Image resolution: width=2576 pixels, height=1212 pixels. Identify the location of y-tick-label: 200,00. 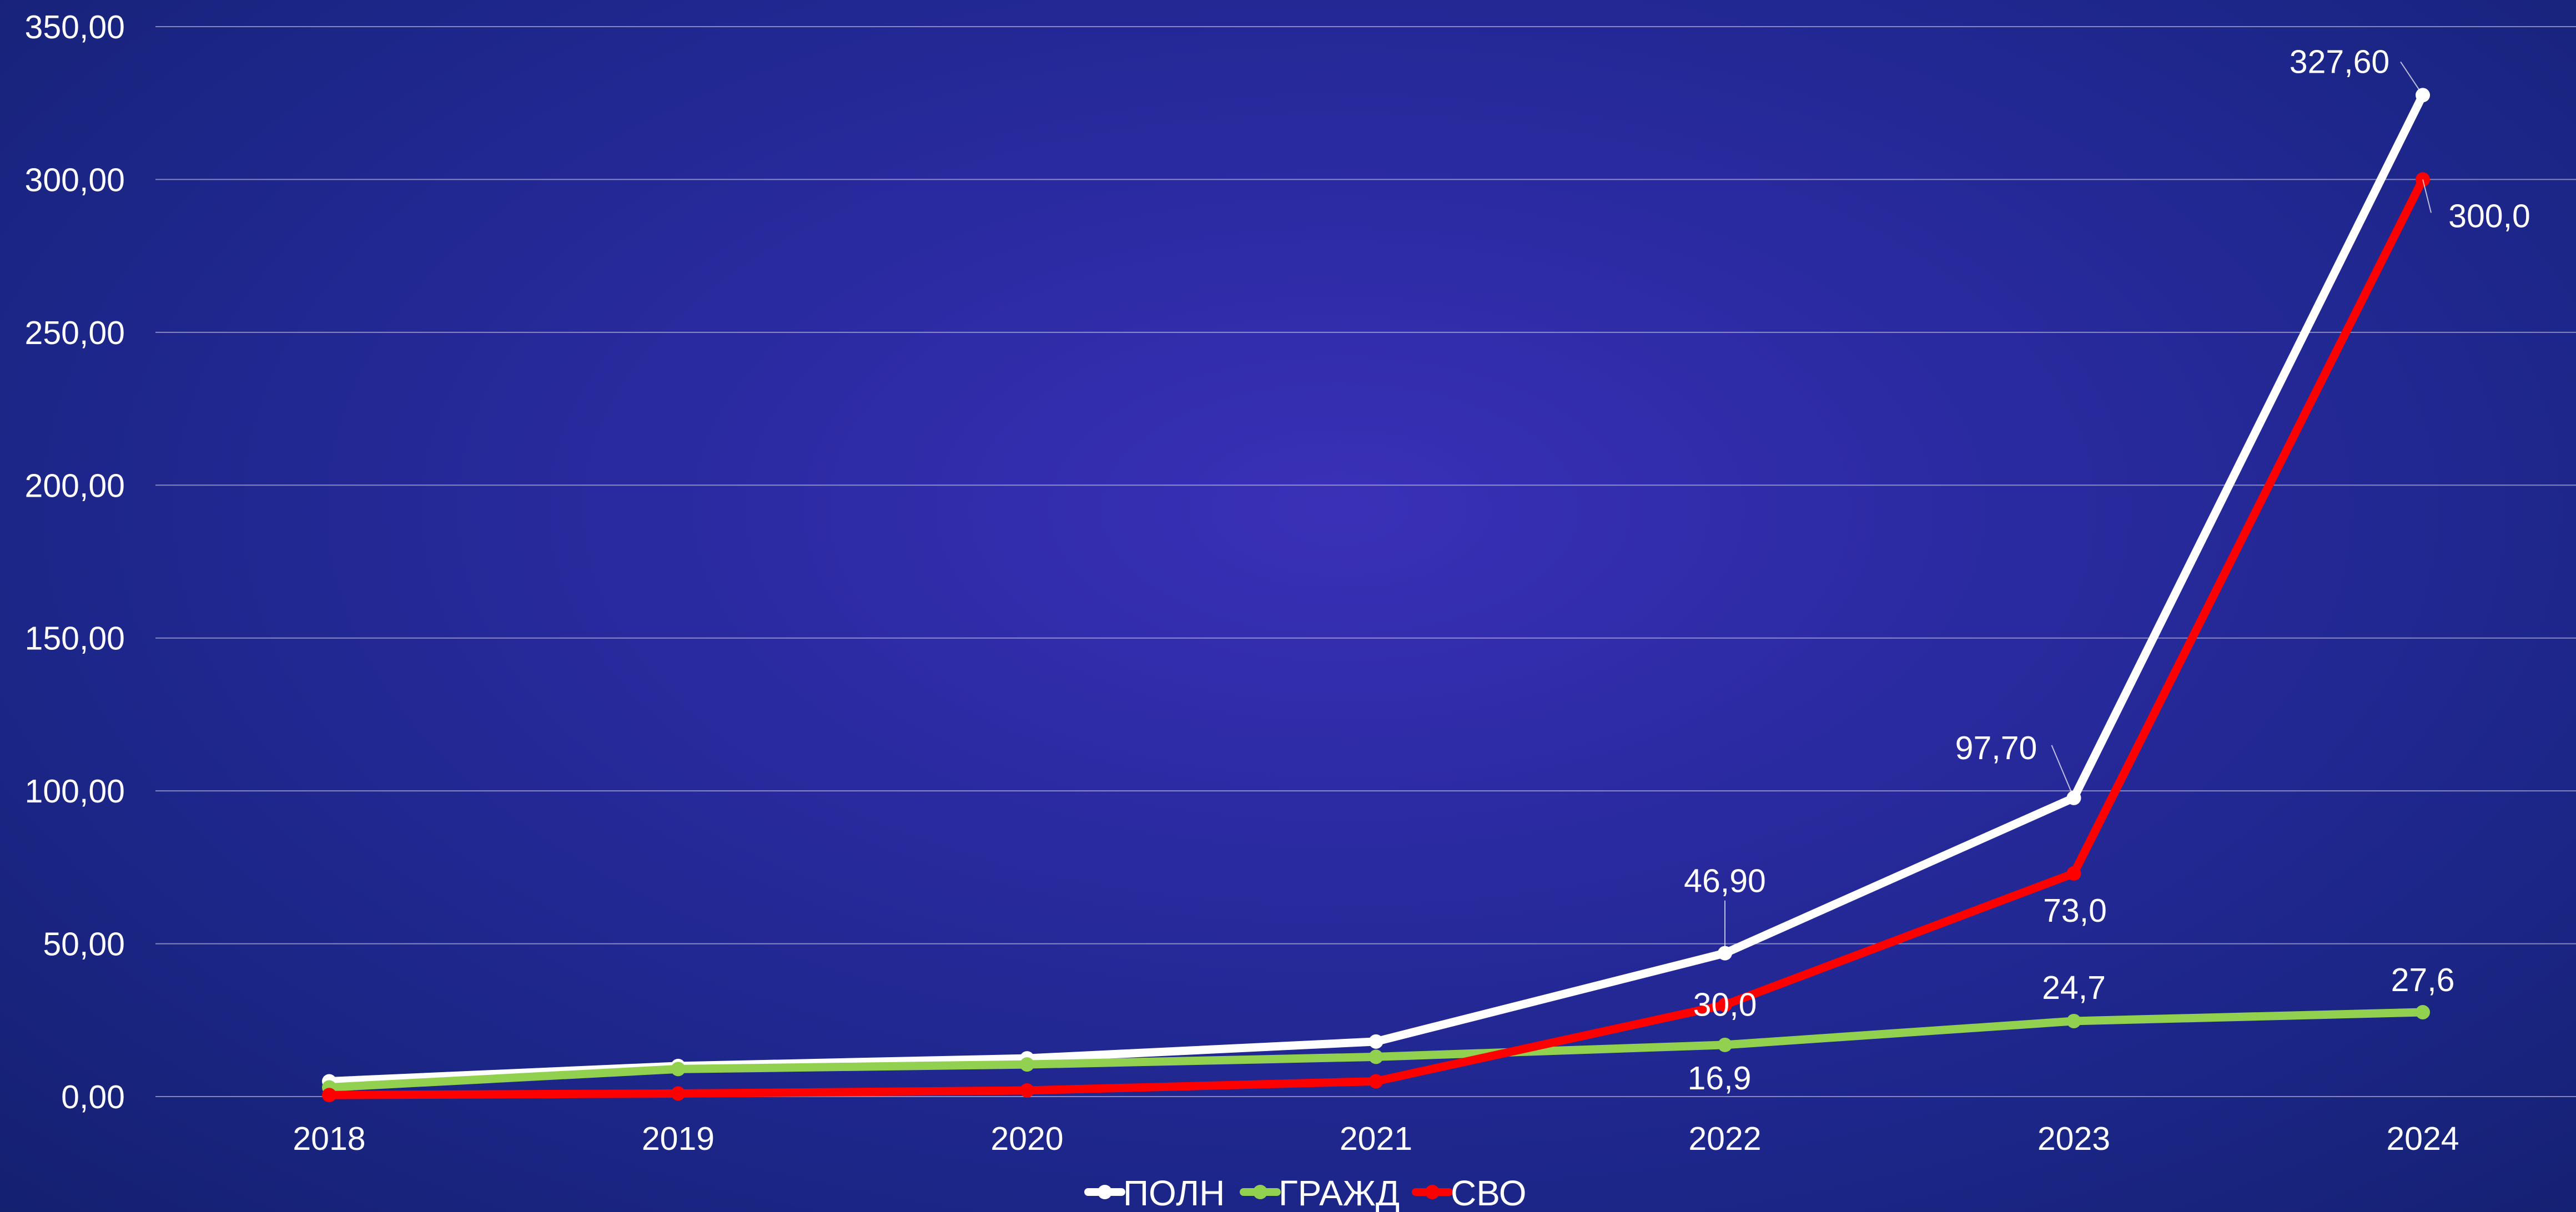
(75, 485).